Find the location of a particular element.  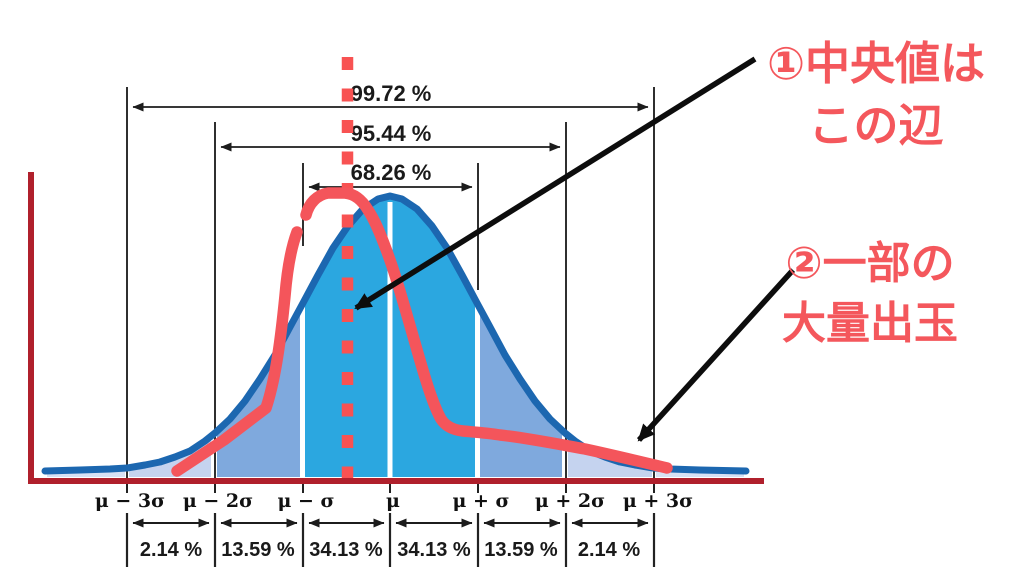

axis-ticks is located at coordinates (390, 488).